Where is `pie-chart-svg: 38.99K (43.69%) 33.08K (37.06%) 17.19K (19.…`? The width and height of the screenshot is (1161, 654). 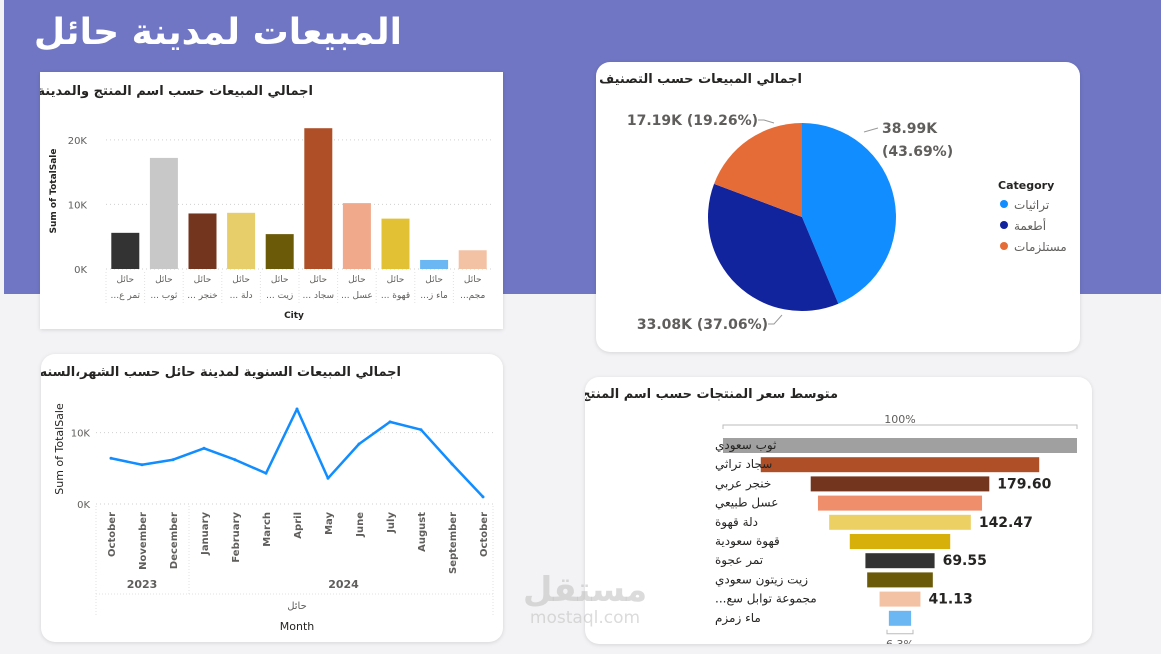 pie-chart-svg: 38.99K (43.69%) 33.08K (37.06%) 17.19K (19.… is located at coordinates (847, 223).